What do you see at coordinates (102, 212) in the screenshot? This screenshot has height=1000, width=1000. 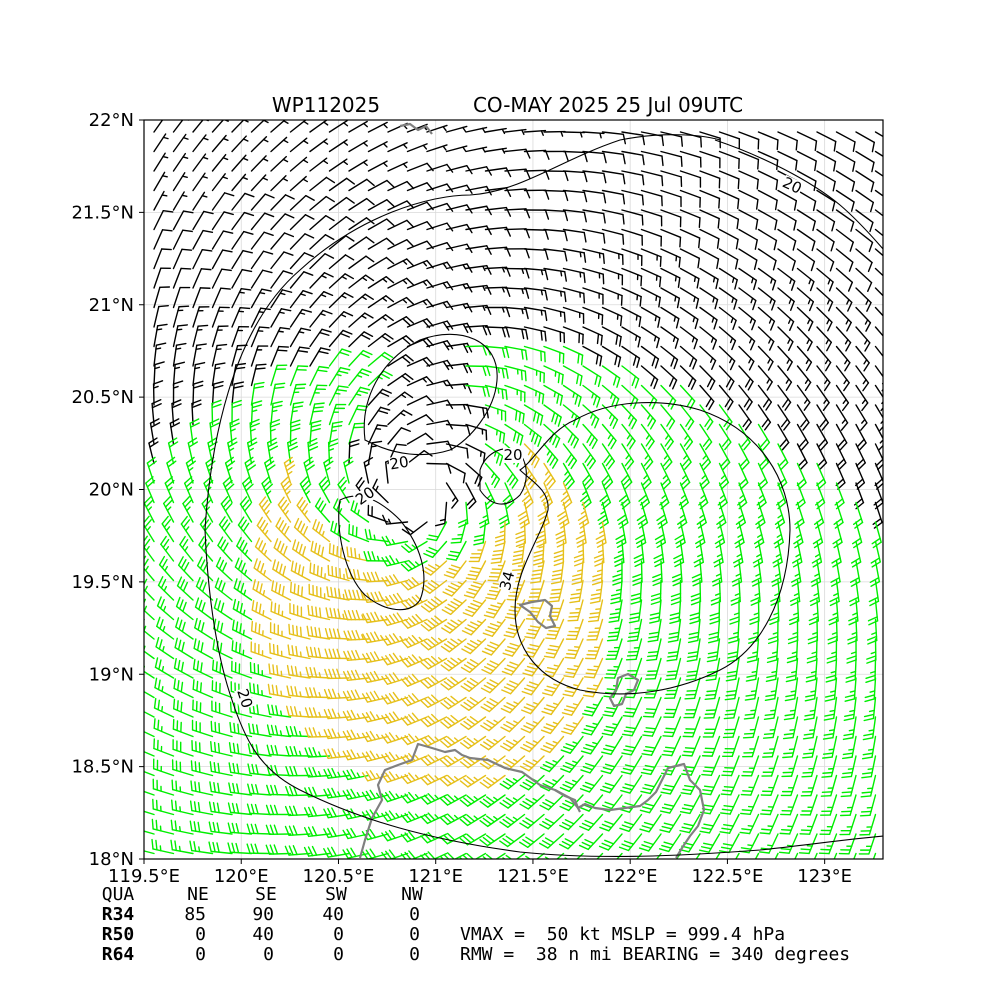 I see `y-tick-label: 21.5°N` at bounding box center [102, 212].